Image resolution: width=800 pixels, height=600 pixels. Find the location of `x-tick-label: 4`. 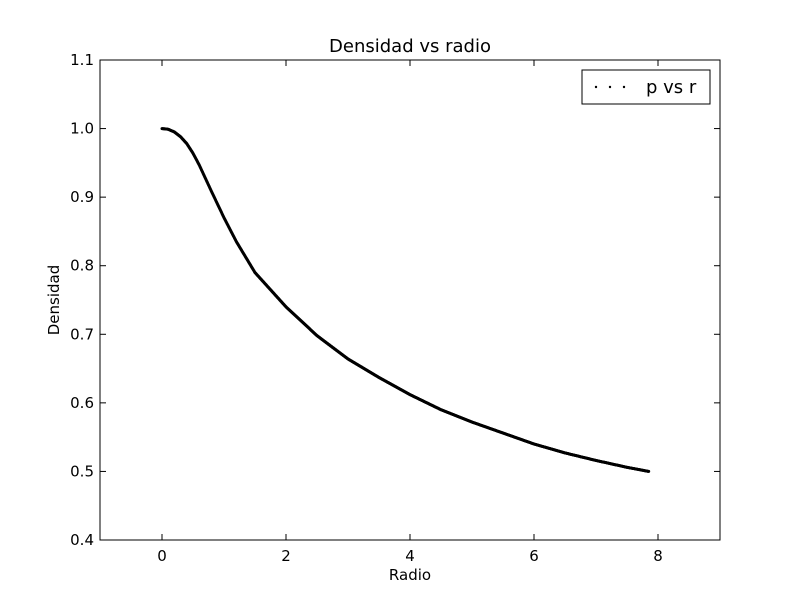

x-tick-label: 4 is located at coordinates (410, 556).